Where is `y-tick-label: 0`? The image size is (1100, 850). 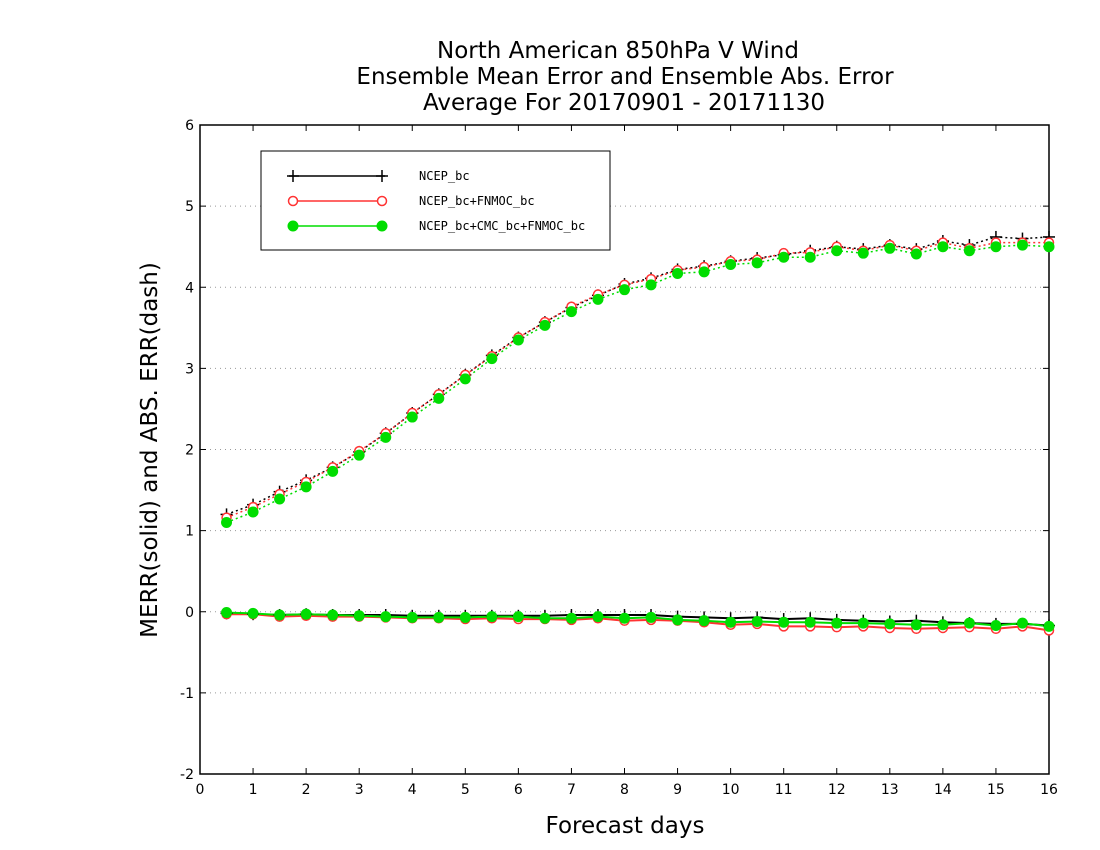
y-tick-label: 0 is located at coordinates (189, 613).